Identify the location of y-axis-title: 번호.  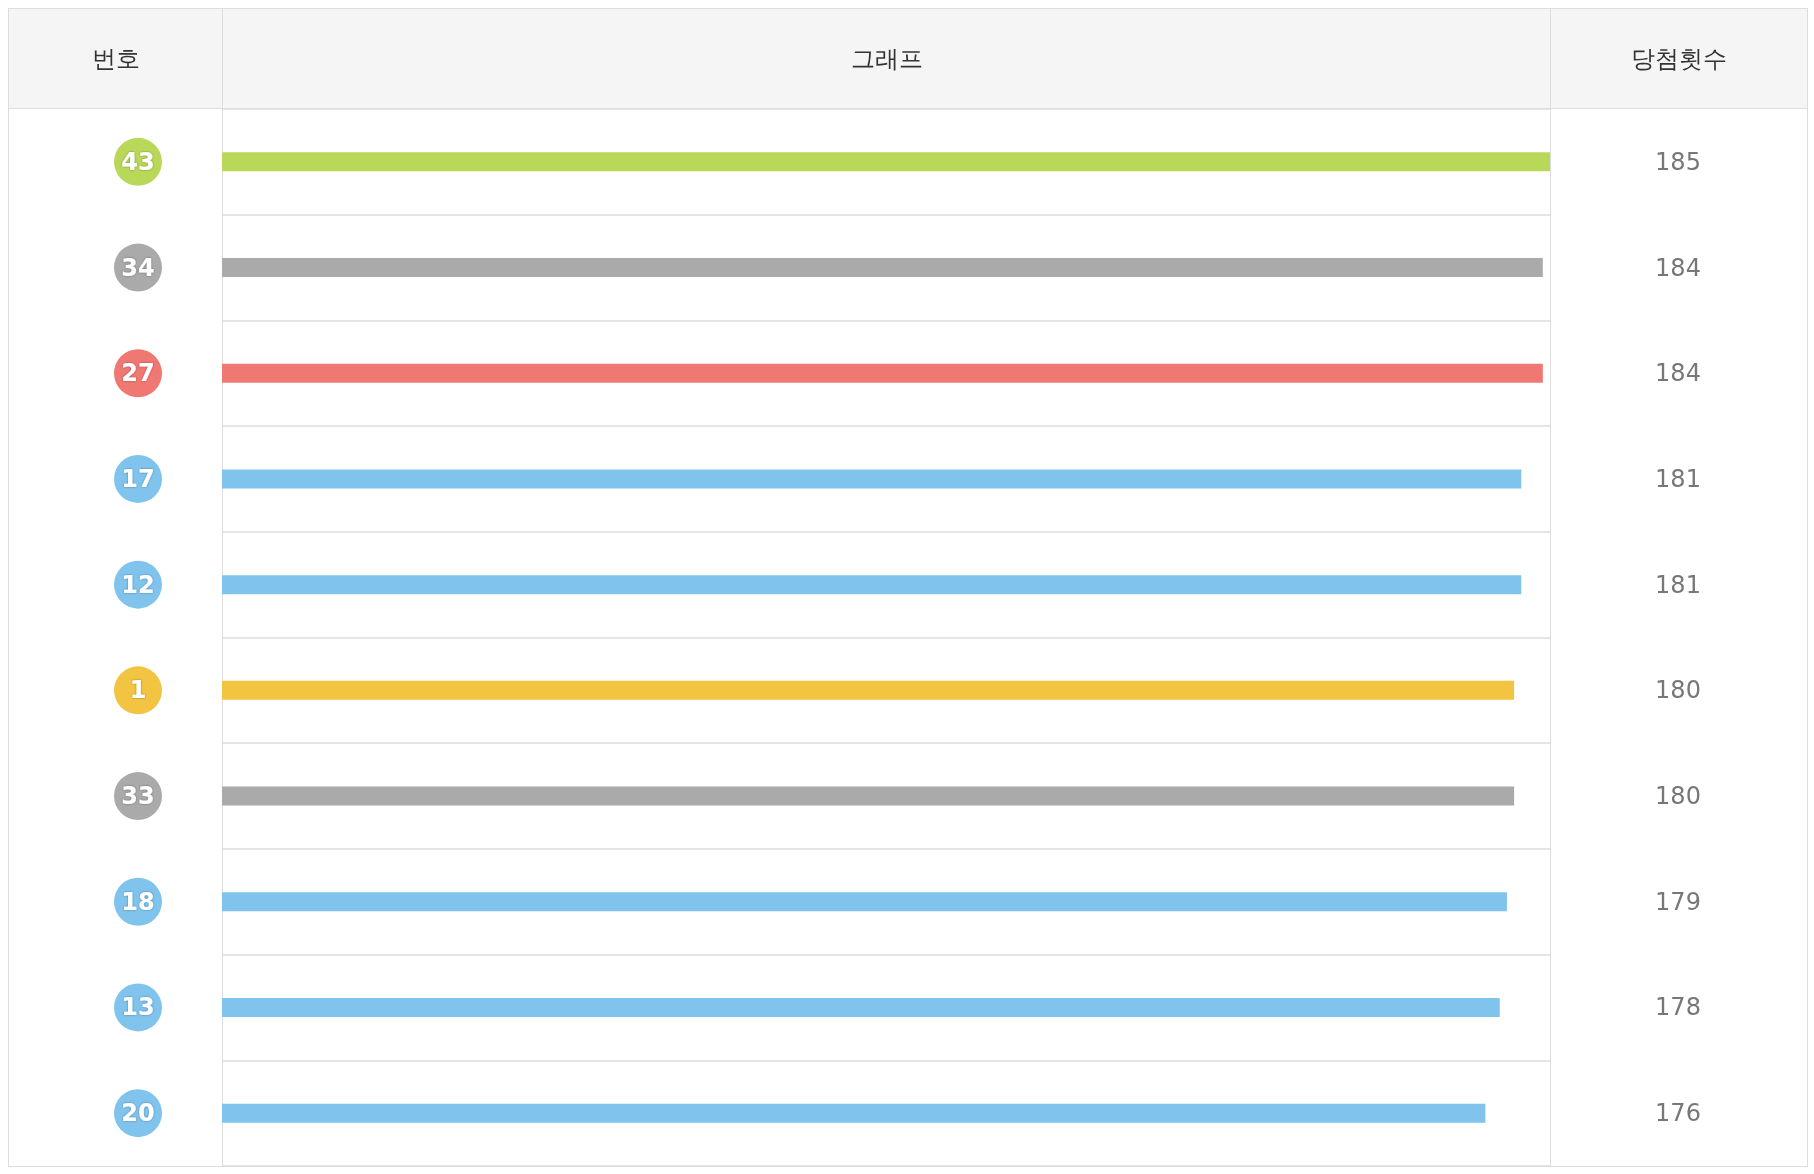
(116, 58).